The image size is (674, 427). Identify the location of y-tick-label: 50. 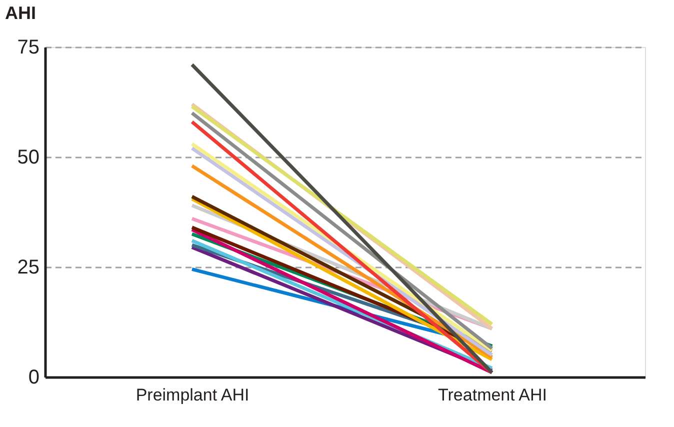
(28, 157).